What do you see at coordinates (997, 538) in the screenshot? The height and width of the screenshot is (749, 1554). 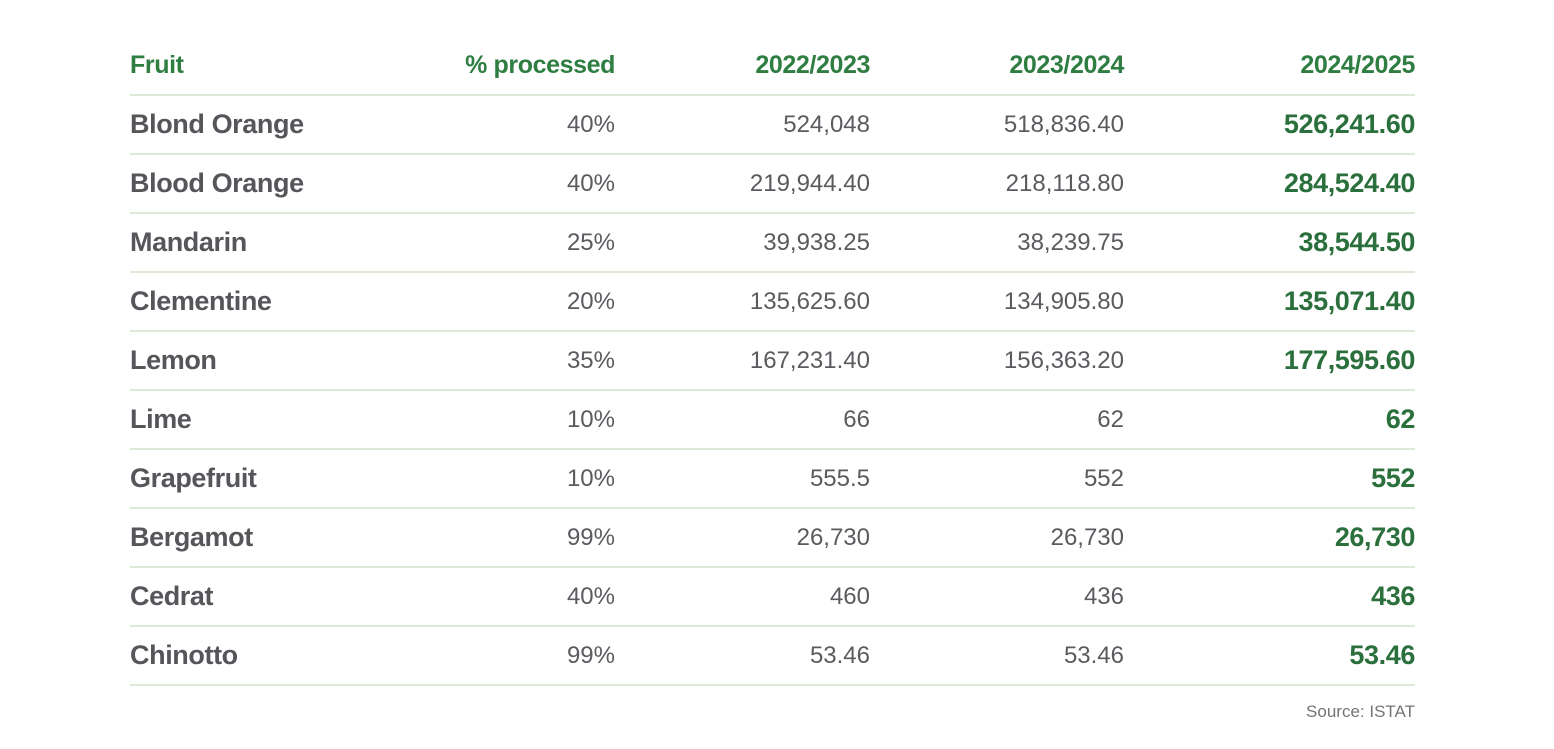 I see `cell-2023-2024: 26,730` at bounding box center [997, 538].